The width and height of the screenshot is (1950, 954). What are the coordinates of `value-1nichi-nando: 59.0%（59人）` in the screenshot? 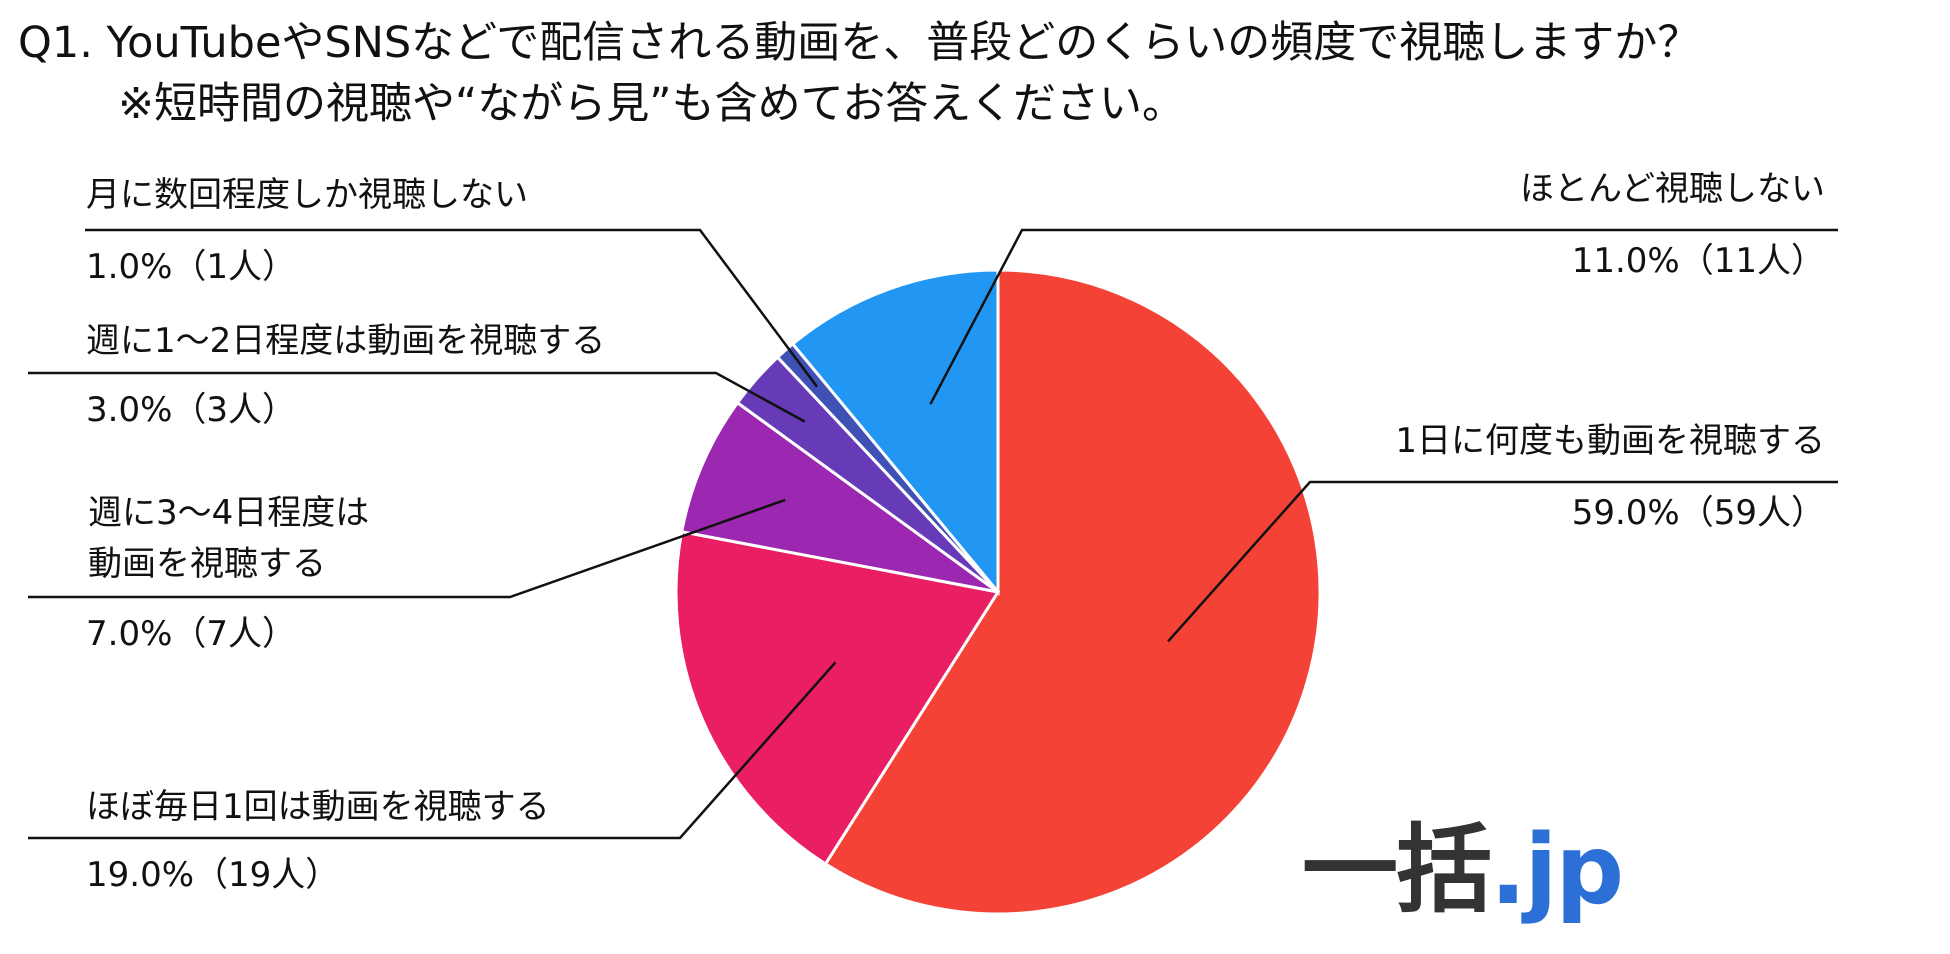 It's located at (1698, 513).